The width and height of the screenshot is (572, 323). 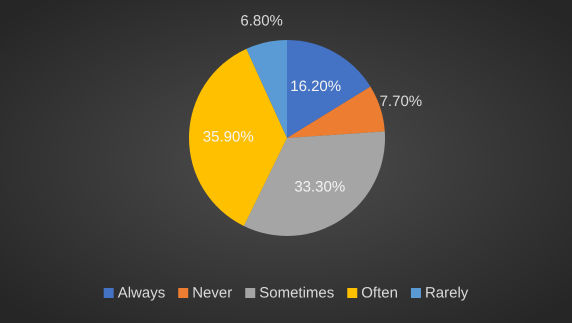 What do you see at coordinates (316, 87) in the screenshot?
I see `data-label: 16.20%` at bounding box center [316, 87].